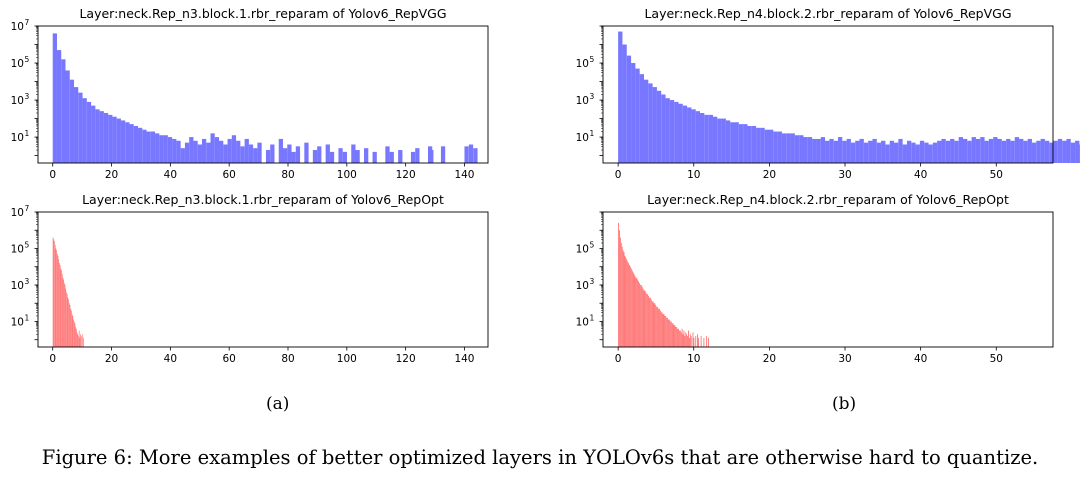 This screenshot has width=1080, height=477. Describe the element at coordinates (27, 96) in the screenshot. I see `y-tick-exponent: 3` at that location.